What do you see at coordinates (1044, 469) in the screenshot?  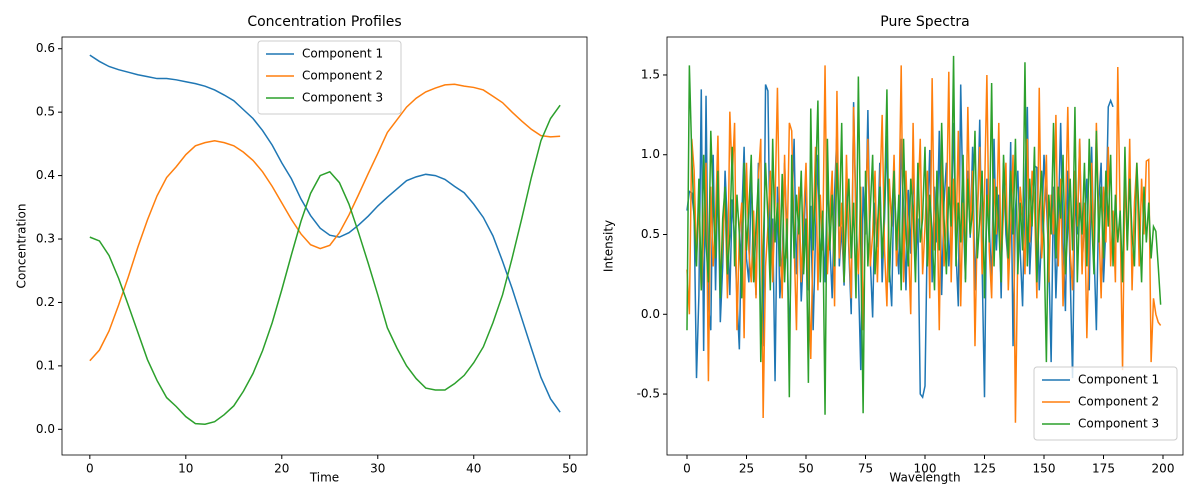 I see `x-tick-label: 150` at bounding box center [1044, 469].